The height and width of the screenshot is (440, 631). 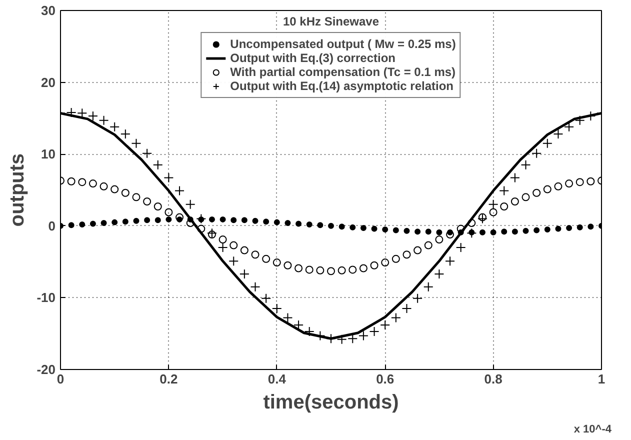 I want to click on y-tick-label: 20, so click(x=48, y=82).